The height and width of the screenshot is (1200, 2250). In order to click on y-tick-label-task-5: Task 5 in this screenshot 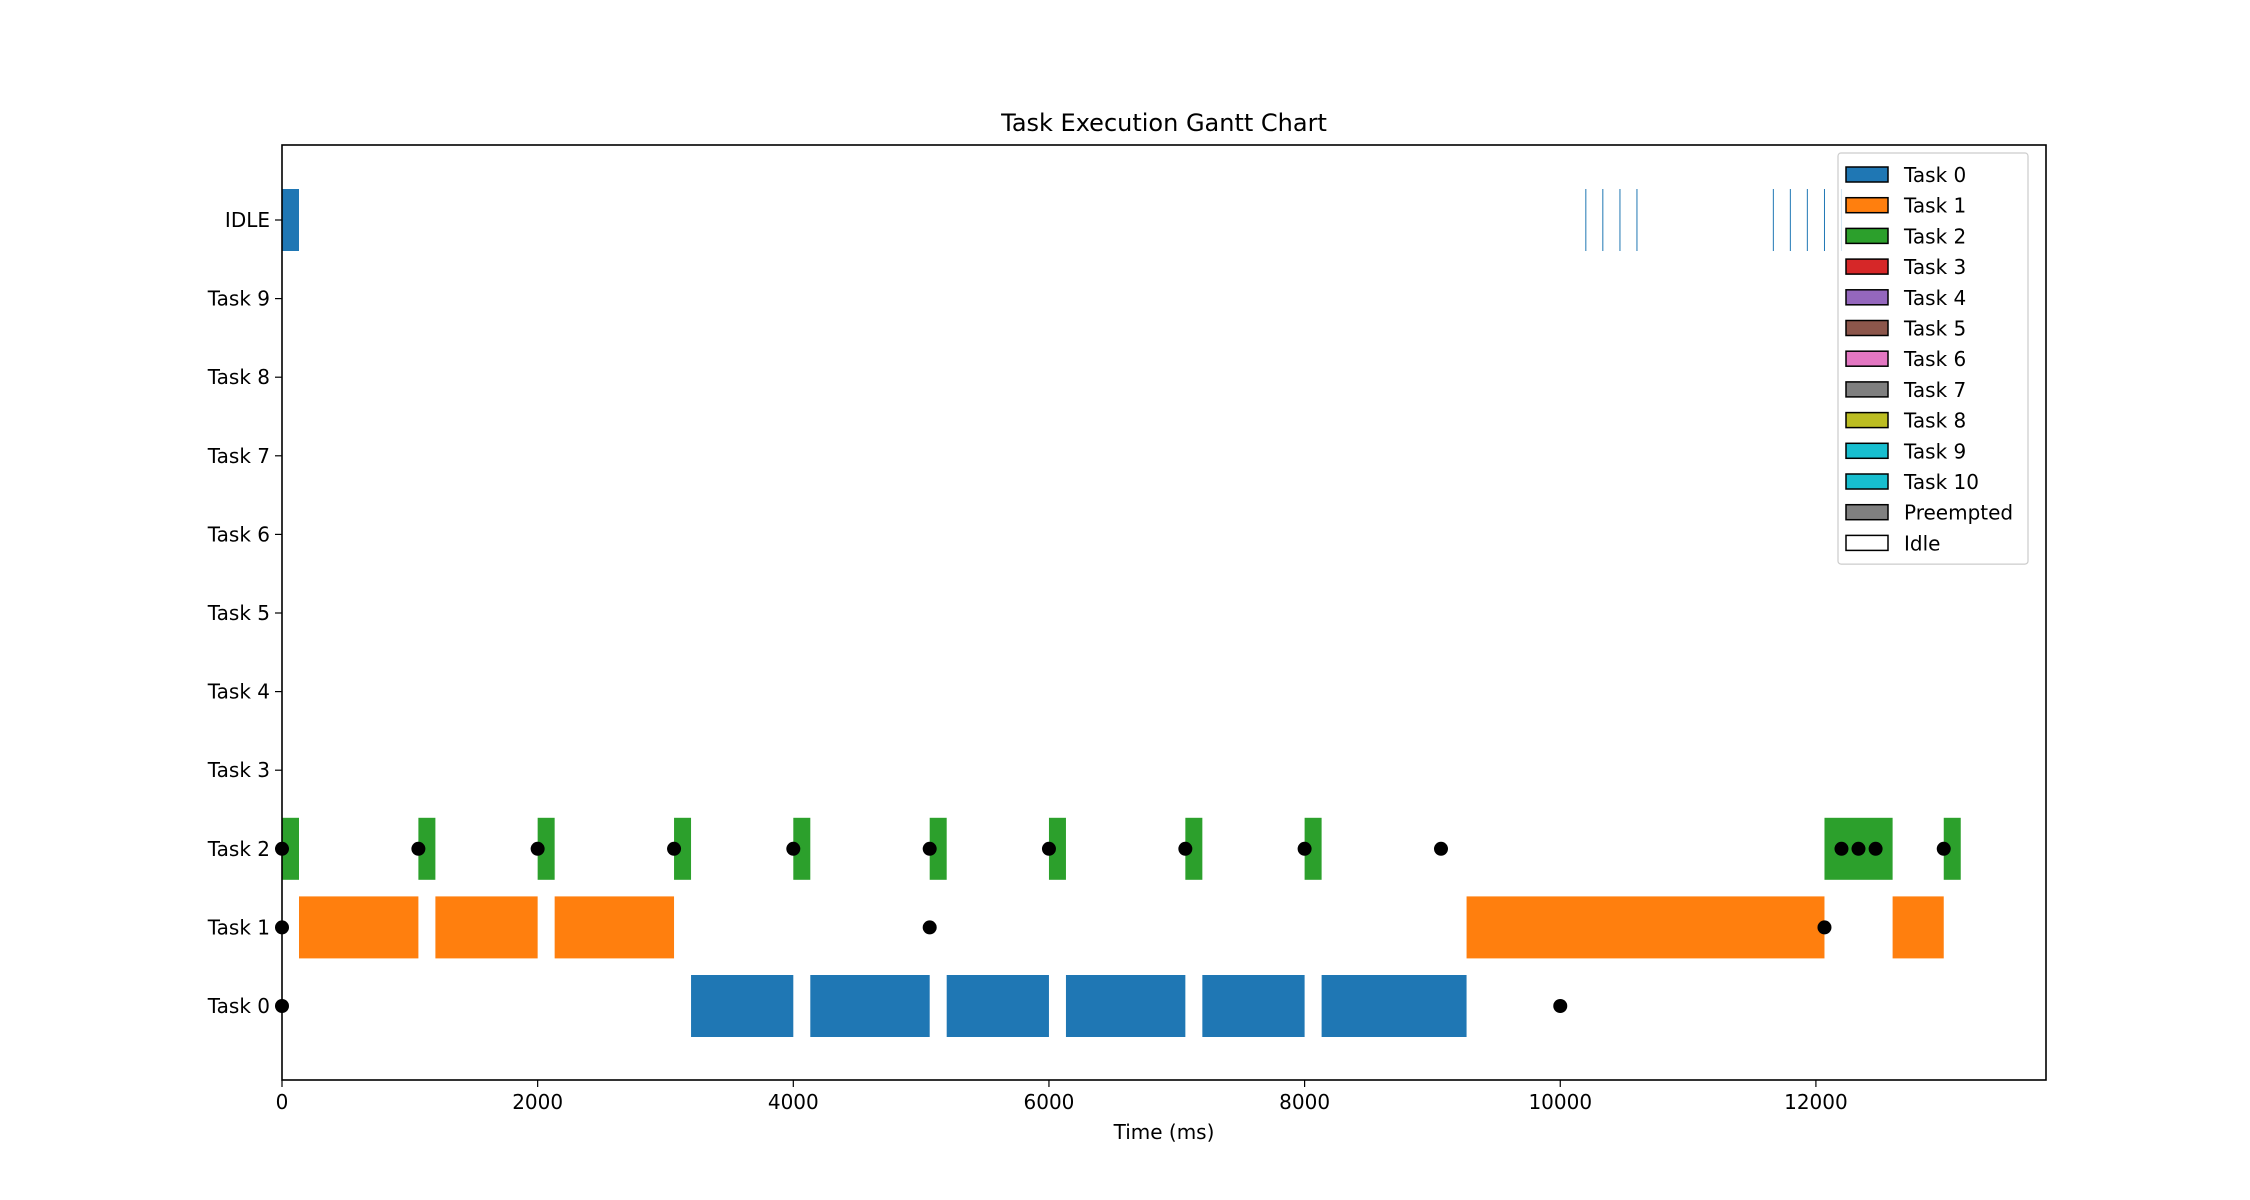, I will do `click(238, 613)`.